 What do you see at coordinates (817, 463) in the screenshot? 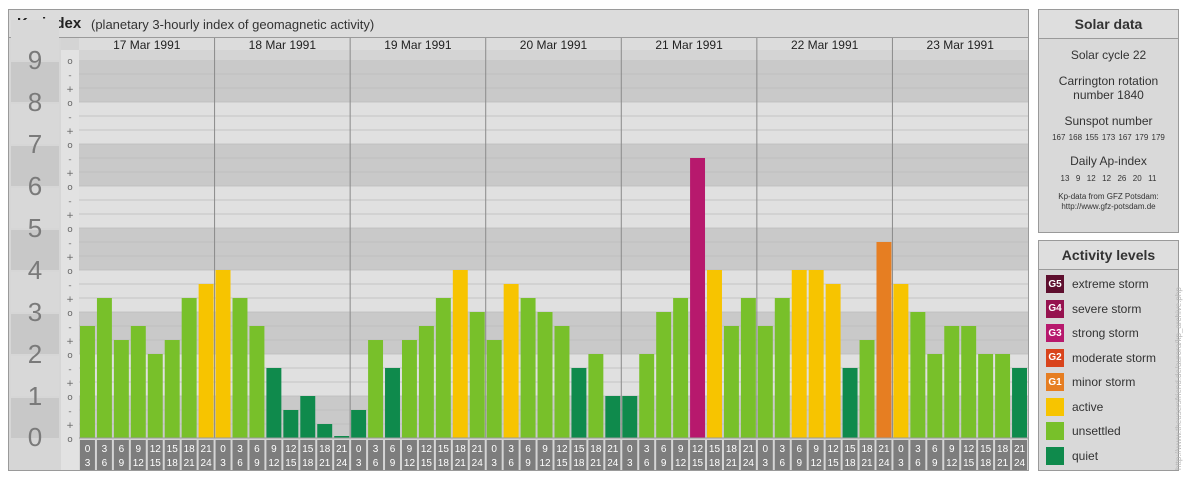
I see `interval-end-label: 12` at bounding box center [817, 463].